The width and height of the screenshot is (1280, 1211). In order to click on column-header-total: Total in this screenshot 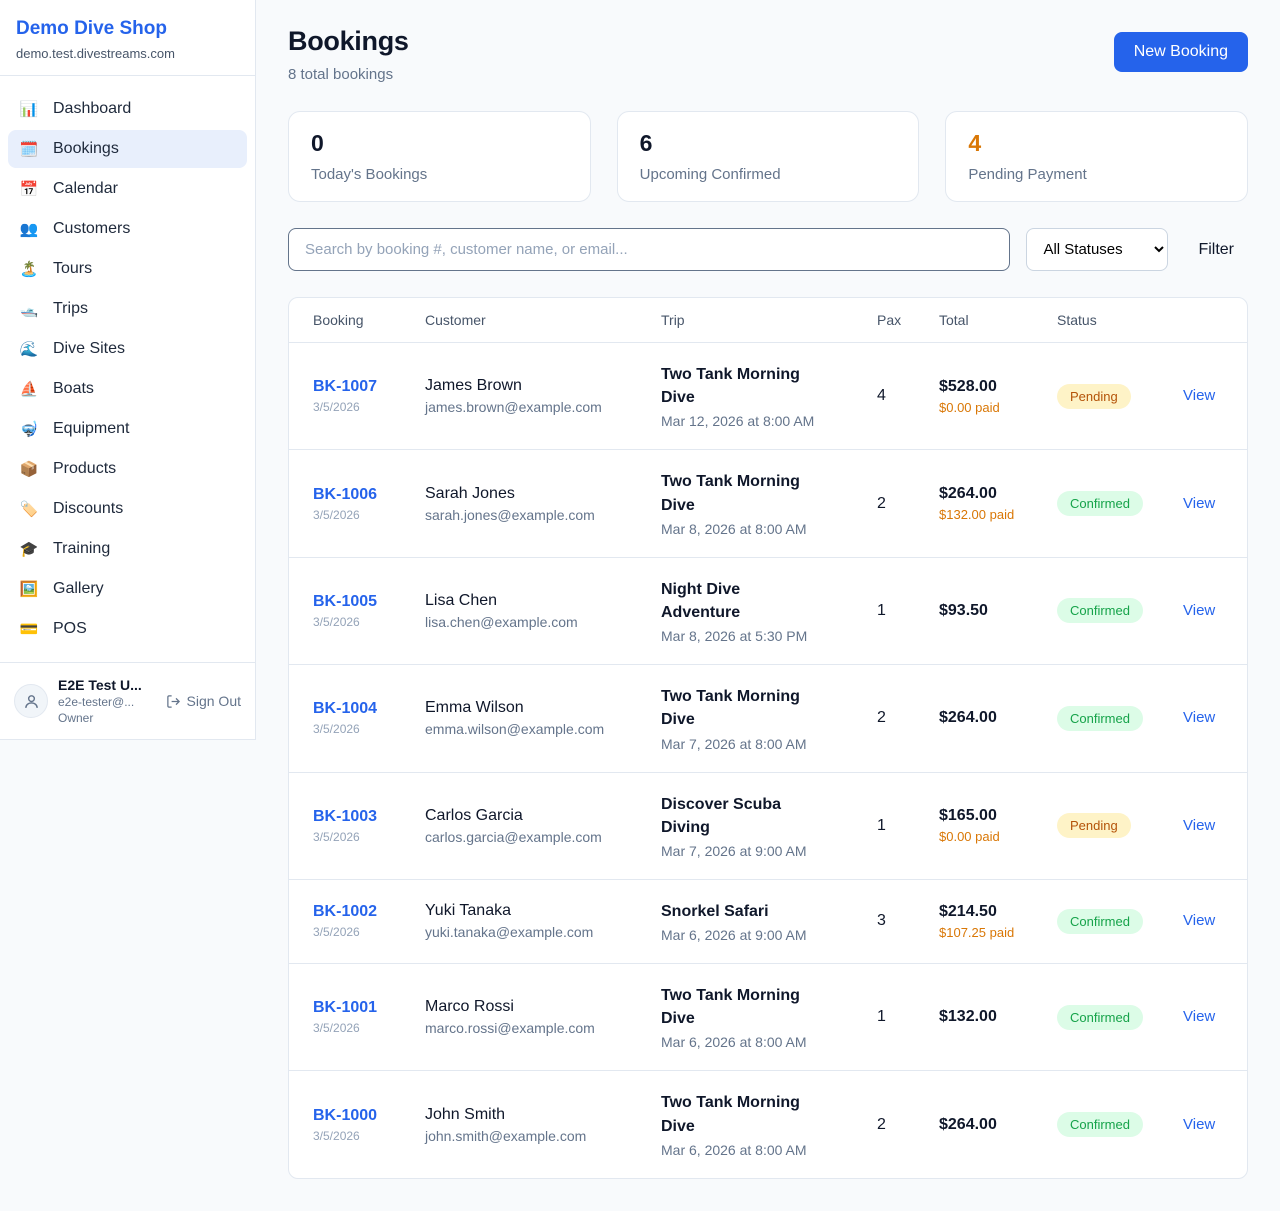, I will do `click(954, 320)`.